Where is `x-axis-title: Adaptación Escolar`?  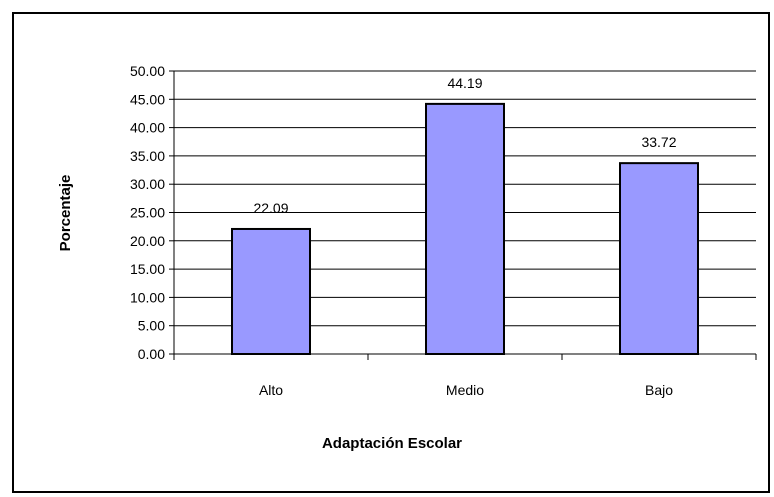 x-axis-title: Adaptación Escolar is located at coordinates (392, 443).